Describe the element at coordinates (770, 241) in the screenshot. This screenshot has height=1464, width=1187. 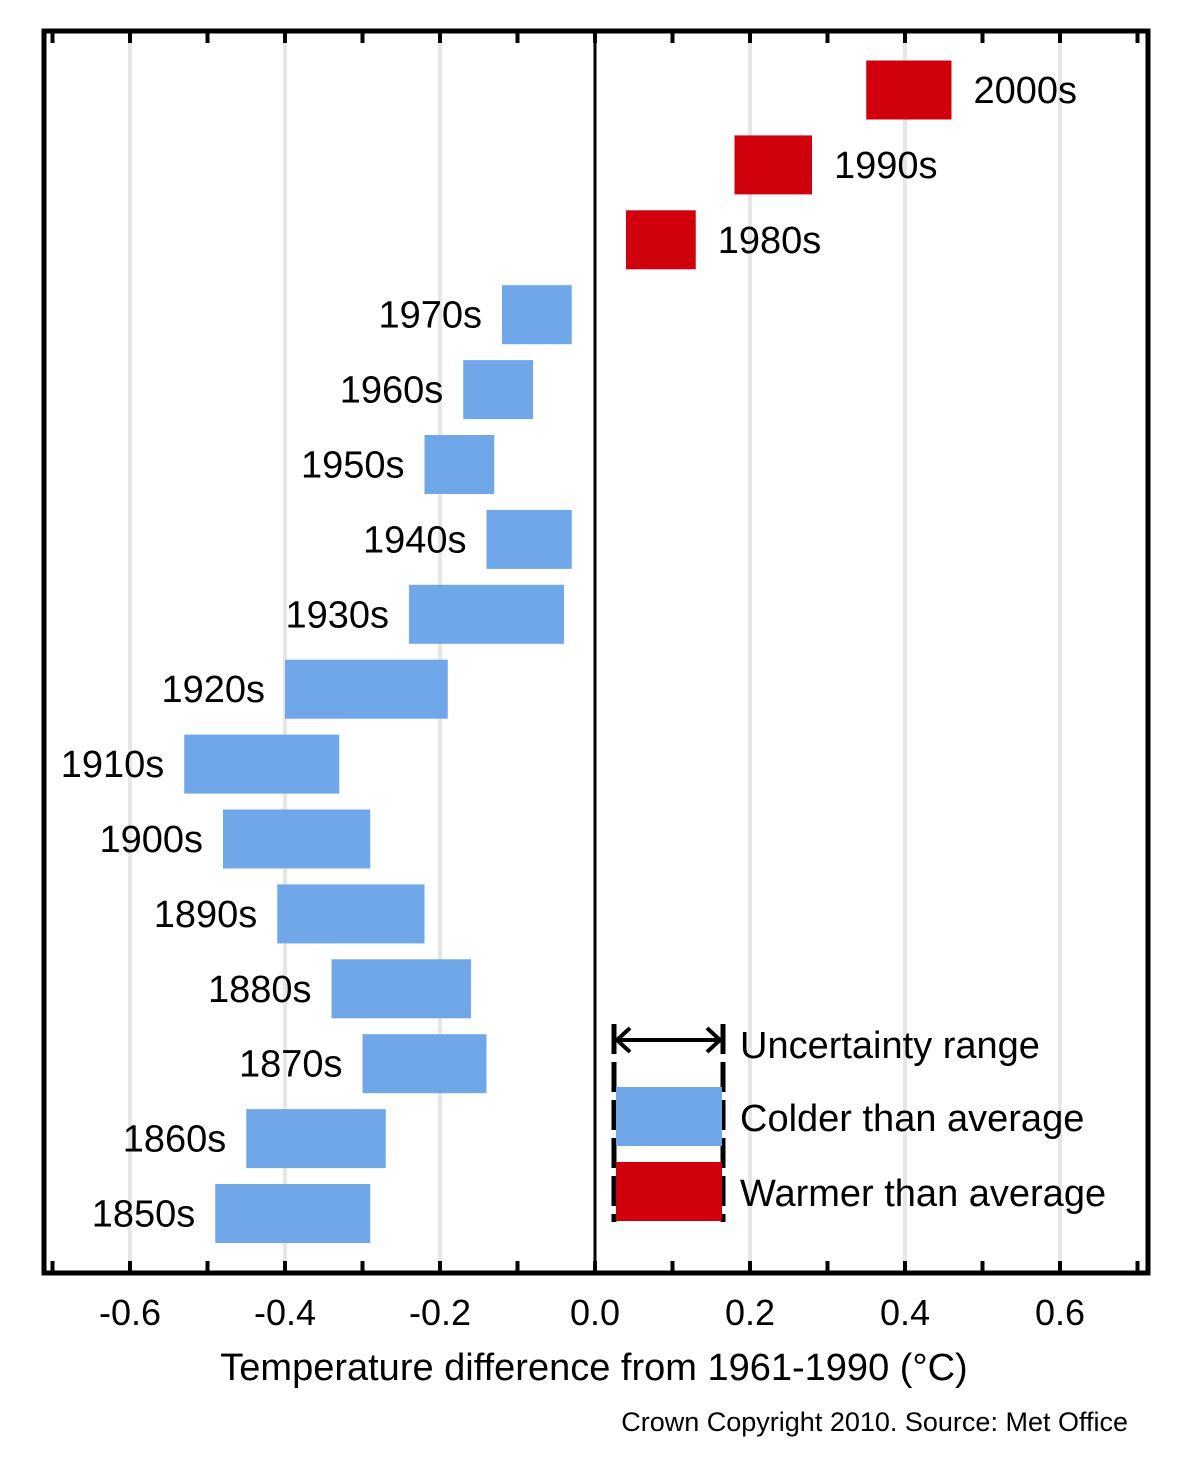
I see `bar-label-1980s: 1980s` at that location.